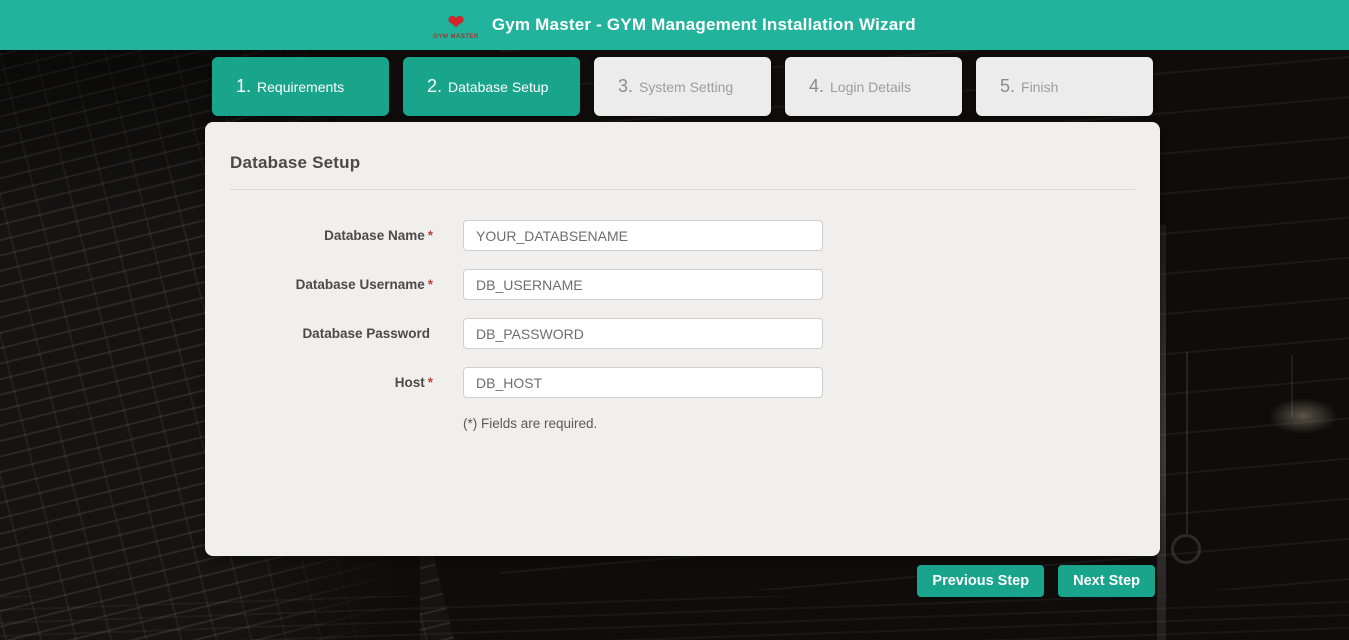 Image resolution: width=1349 pixels, height=640 pixels. What do you see at coordinates (331, 382) in the screenshot?
I see `host-label: Host *` at bounding box center [331, 382].